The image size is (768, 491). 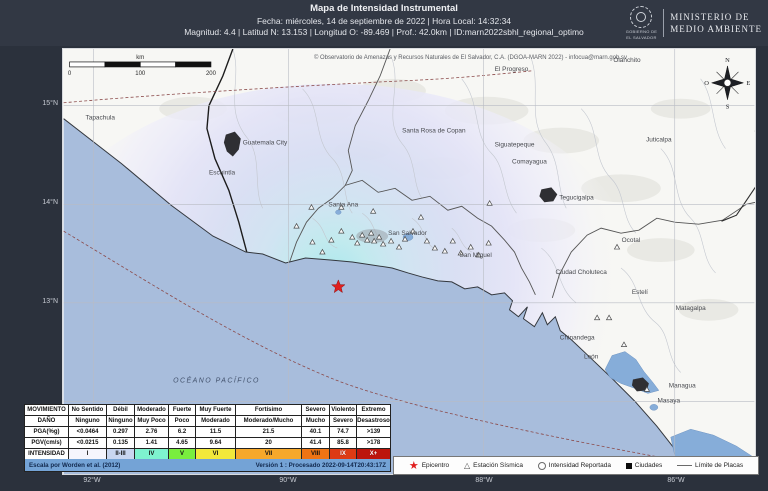 I want to click on movimiento-cell: Muy Fuerte, so click(x=216, y=410).